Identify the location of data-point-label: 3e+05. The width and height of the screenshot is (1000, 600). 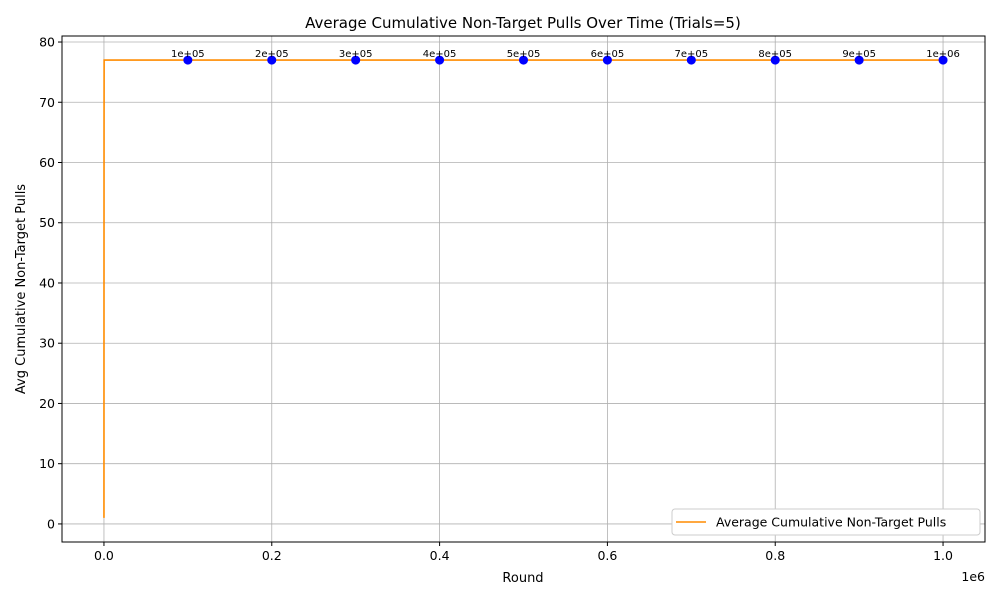
(356, 54).